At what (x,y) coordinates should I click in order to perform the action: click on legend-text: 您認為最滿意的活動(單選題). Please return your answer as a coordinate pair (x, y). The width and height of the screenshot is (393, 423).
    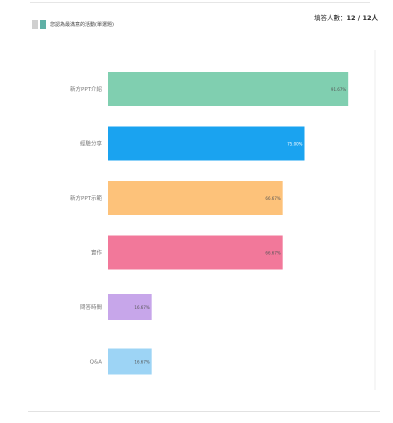
    Looking at the image, I should click on (82, 25).